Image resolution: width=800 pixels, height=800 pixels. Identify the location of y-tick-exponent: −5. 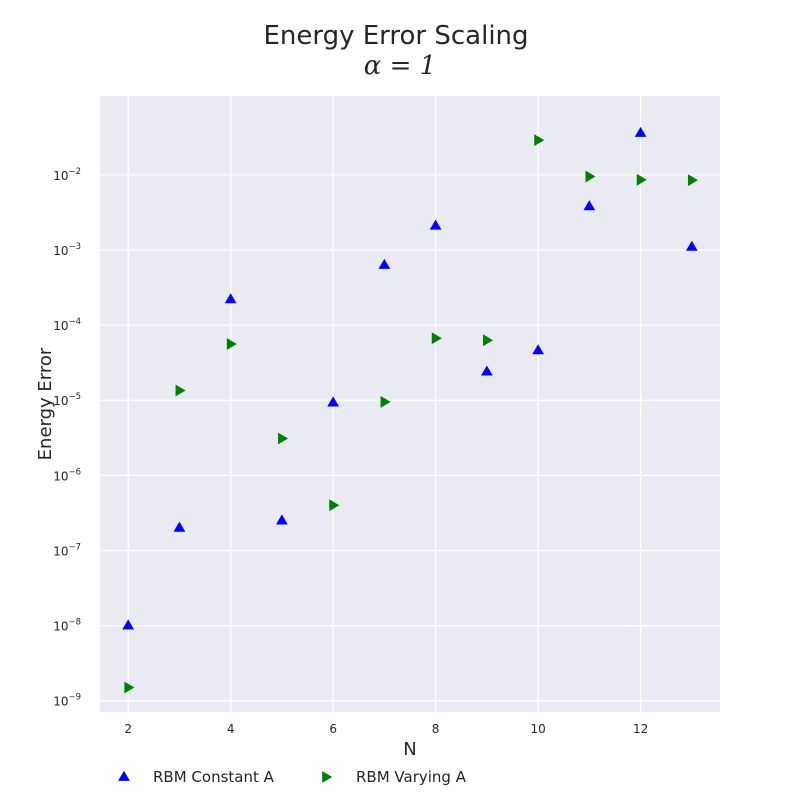
(74, 397).